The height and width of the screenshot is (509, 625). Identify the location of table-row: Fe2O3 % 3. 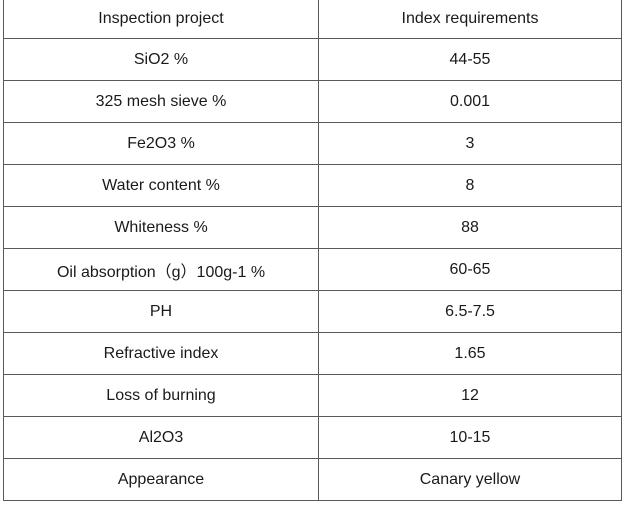
(312, 143).